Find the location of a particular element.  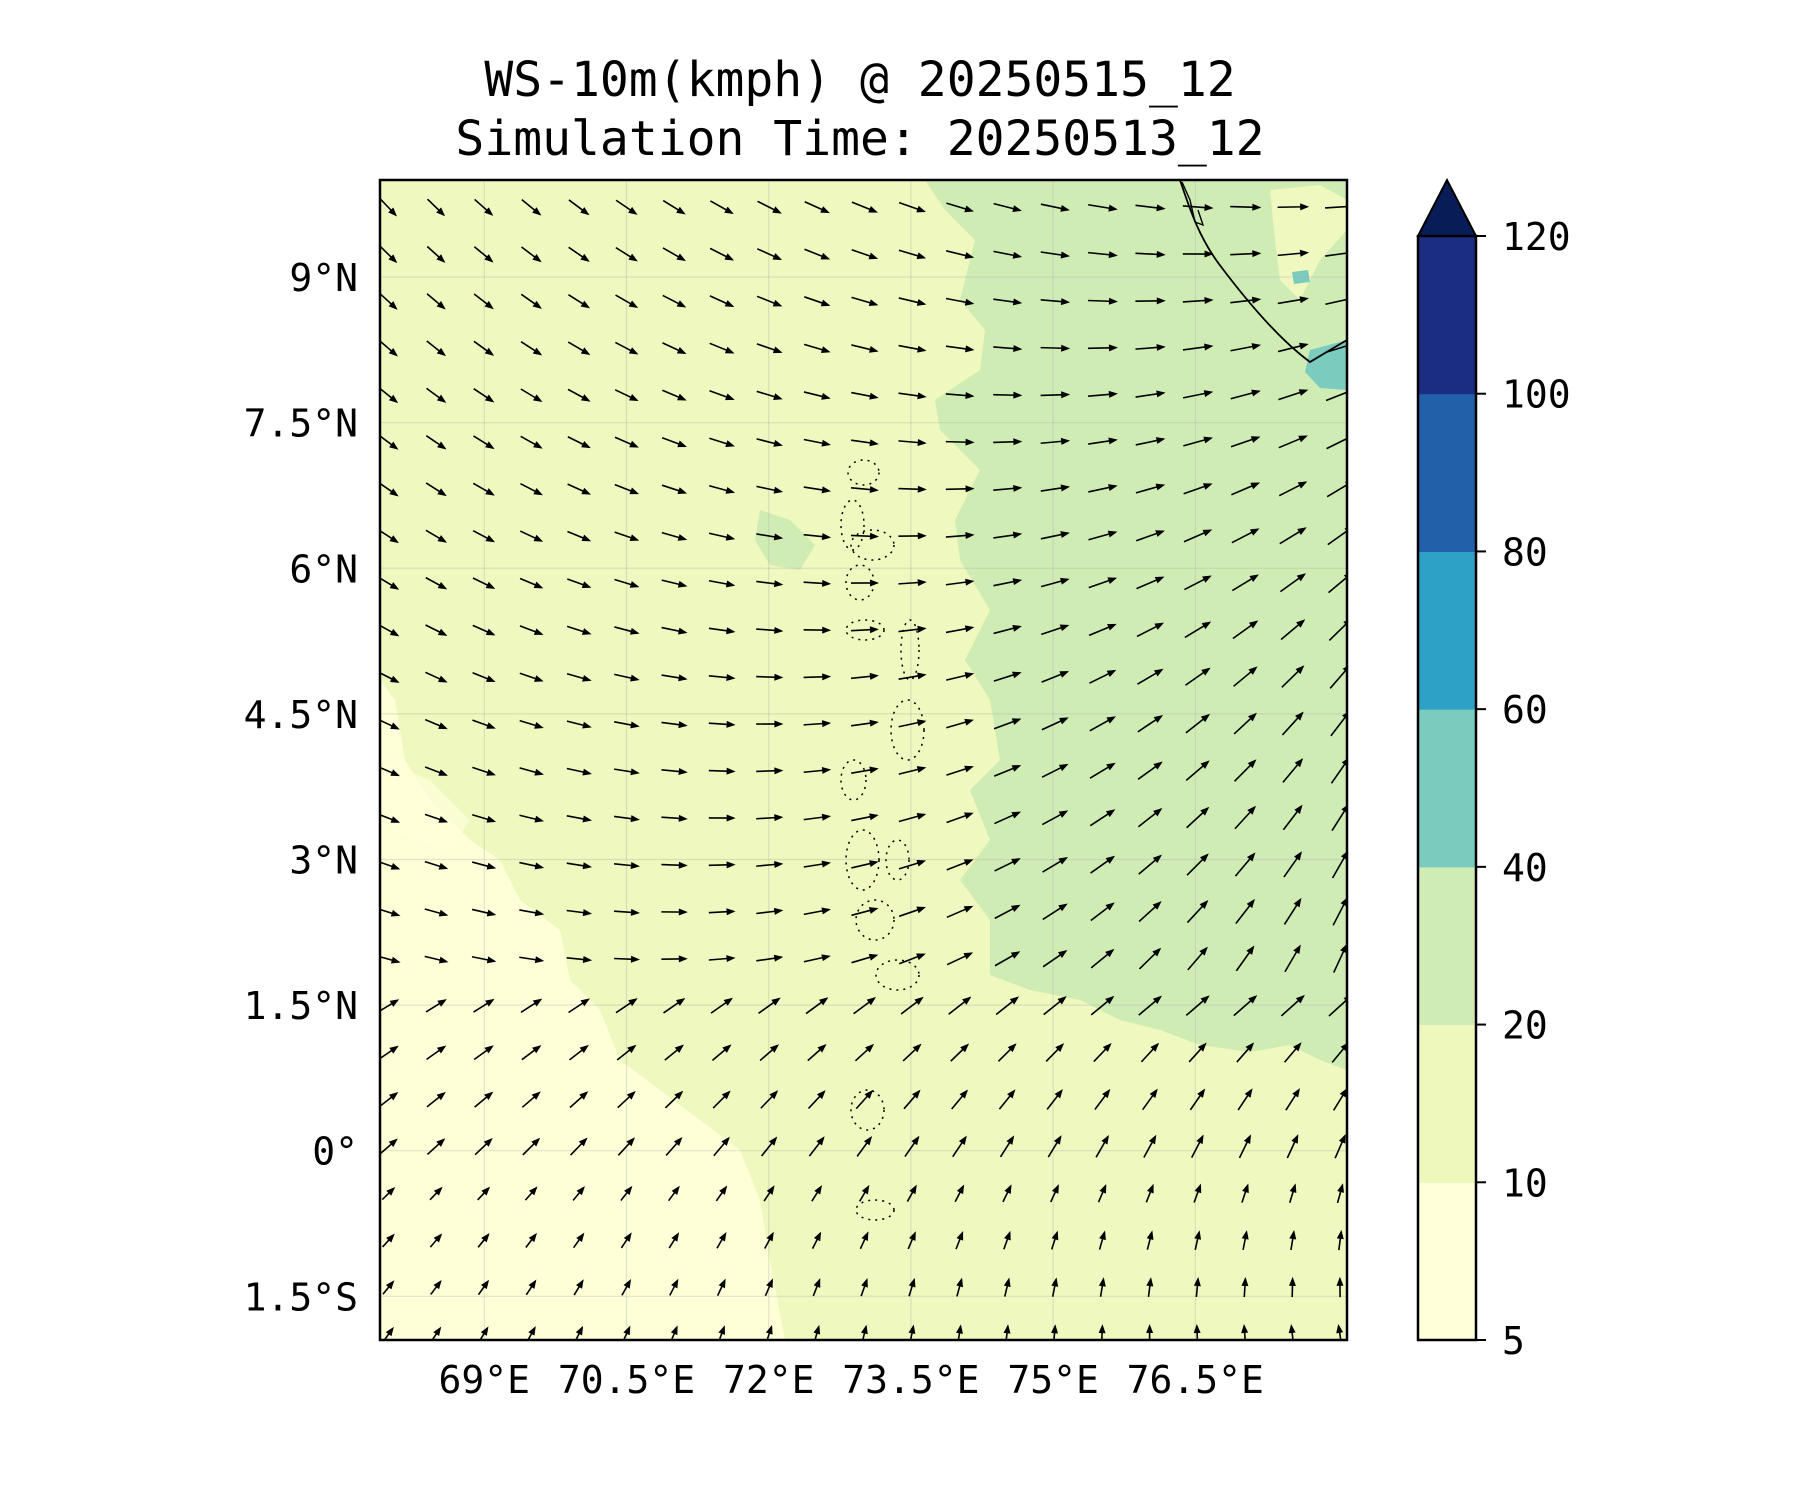

colorbar-bin is located at coordinates (1447, 315).